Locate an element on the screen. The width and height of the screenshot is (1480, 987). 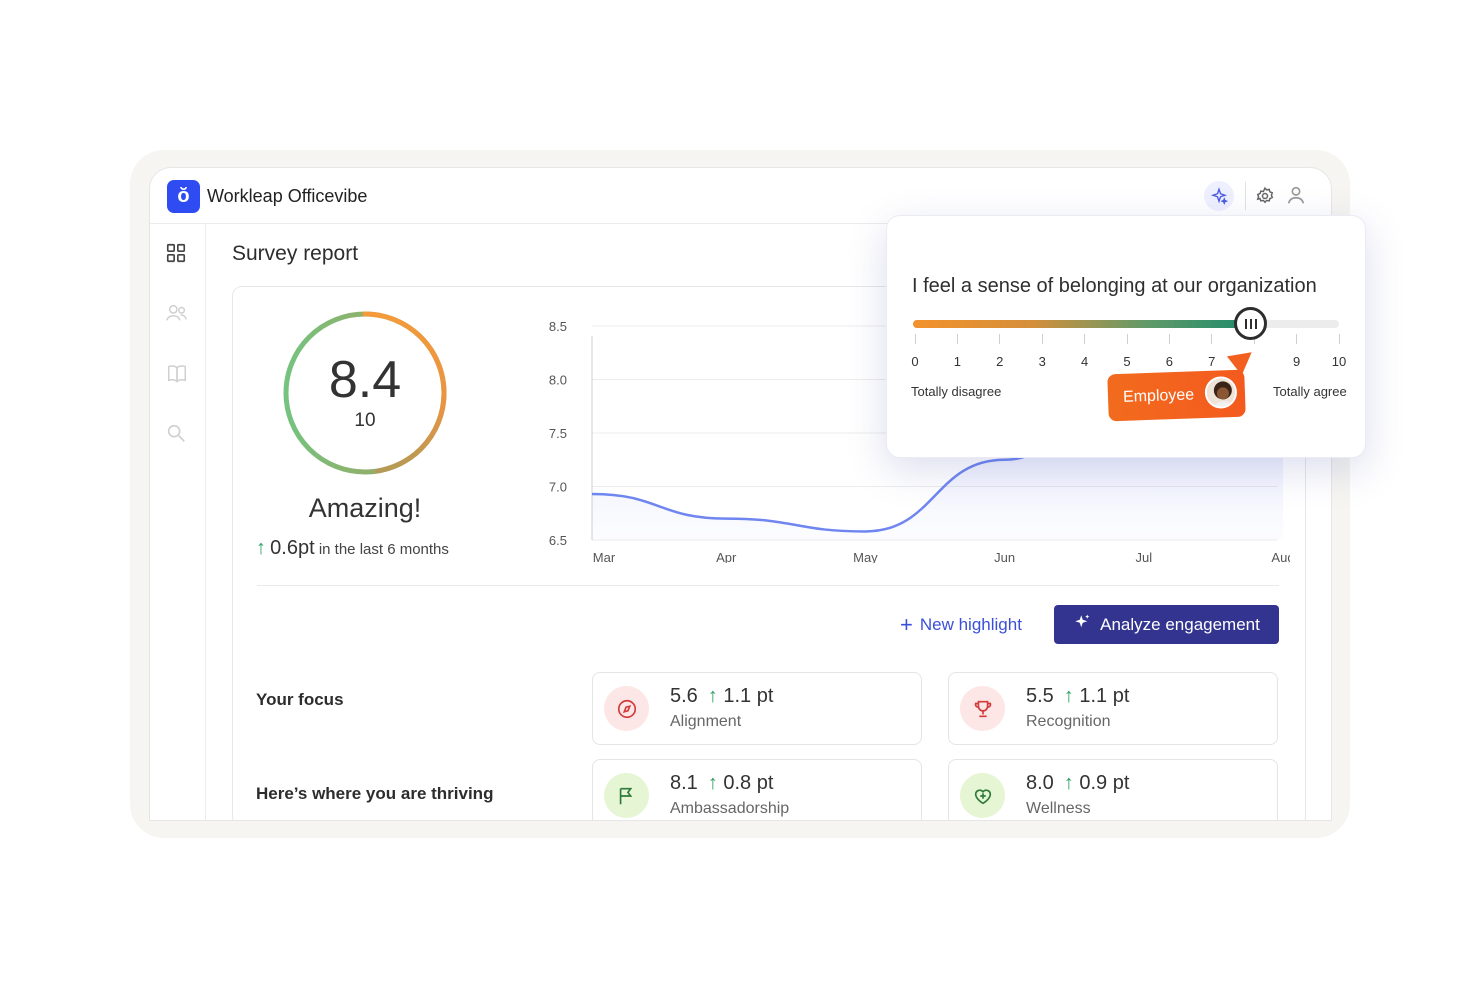
y-tick-label: 7.0 is located at coordinates (558, 487).